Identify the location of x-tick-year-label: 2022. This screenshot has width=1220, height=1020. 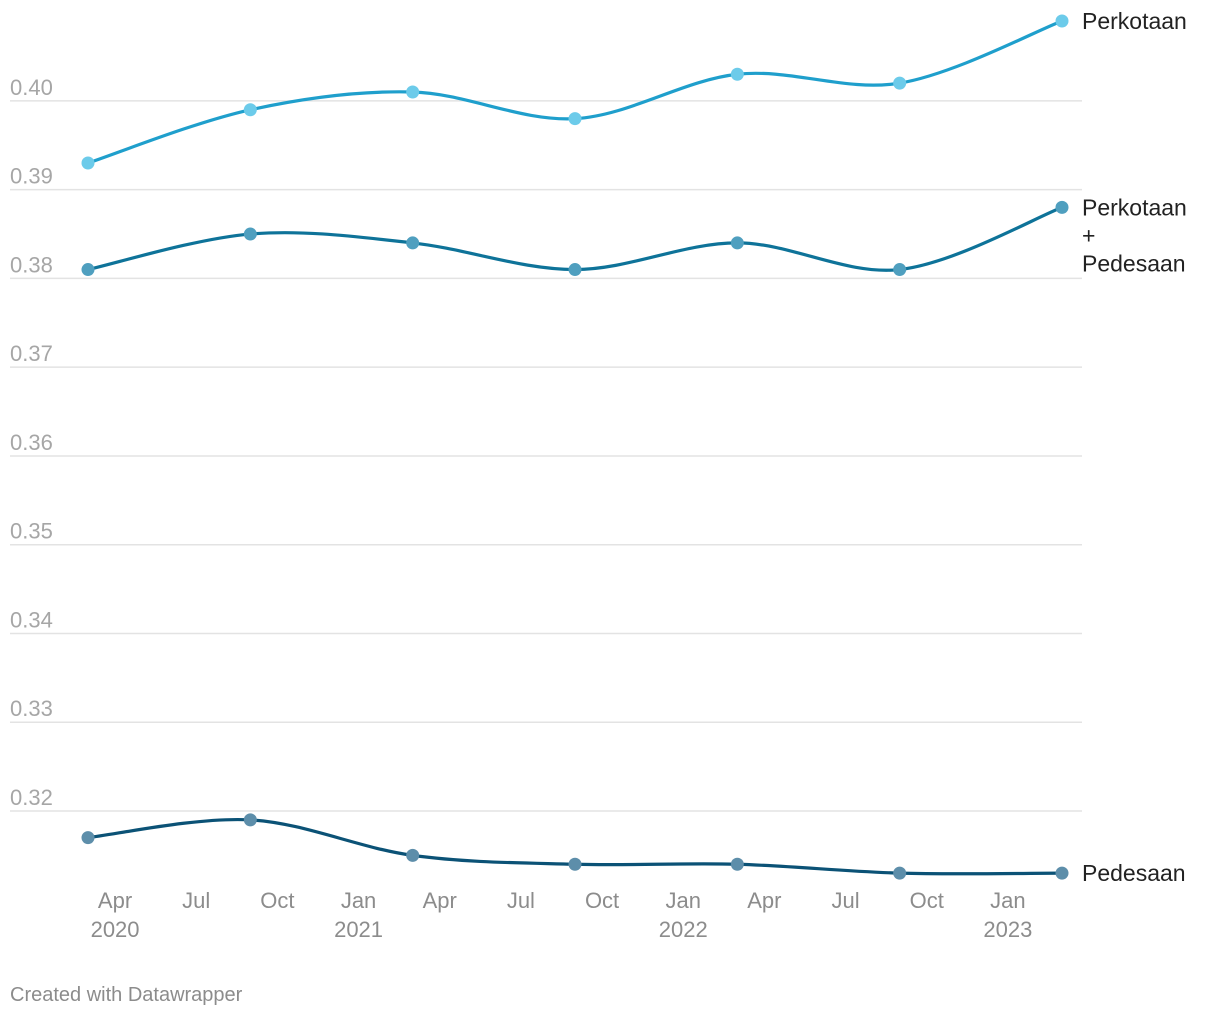
(683, 929).